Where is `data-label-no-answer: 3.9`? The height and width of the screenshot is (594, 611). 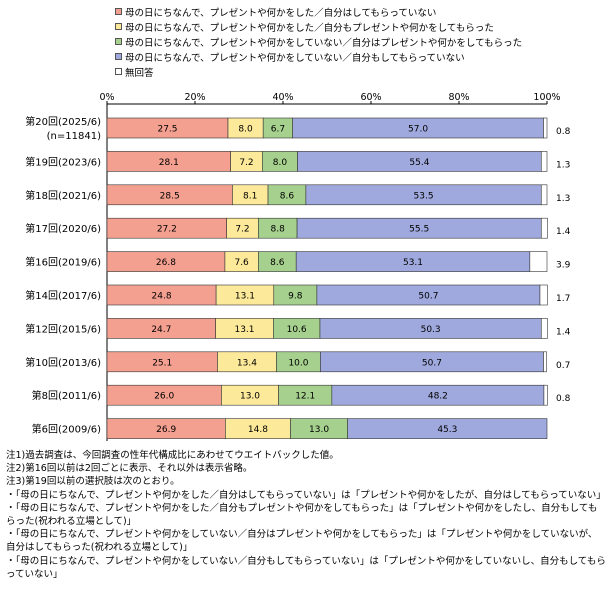 data-label-no-answer: 3.9 is located at coordinates (563, 266).